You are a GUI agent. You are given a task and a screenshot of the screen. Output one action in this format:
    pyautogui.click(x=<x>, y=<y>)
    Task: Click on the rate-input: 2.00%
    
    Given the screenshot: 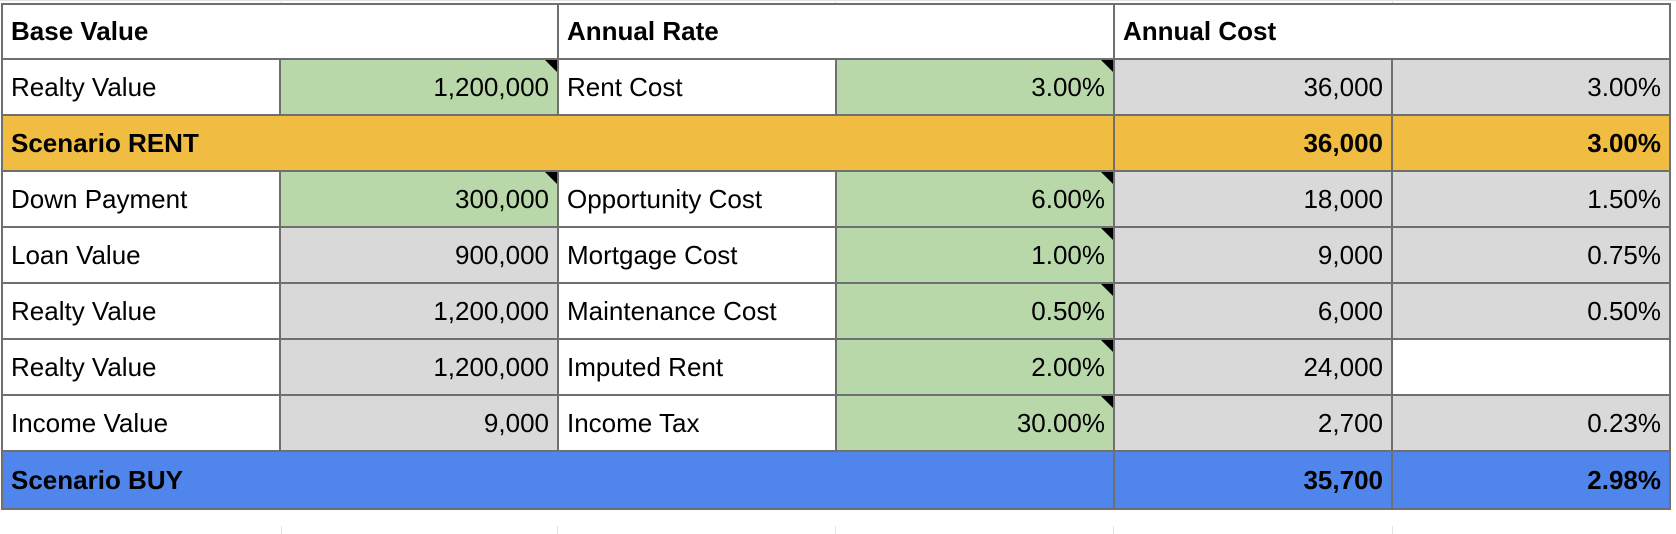 What is the action you would take?
    pyautogui.click(x=975, y=367)
    